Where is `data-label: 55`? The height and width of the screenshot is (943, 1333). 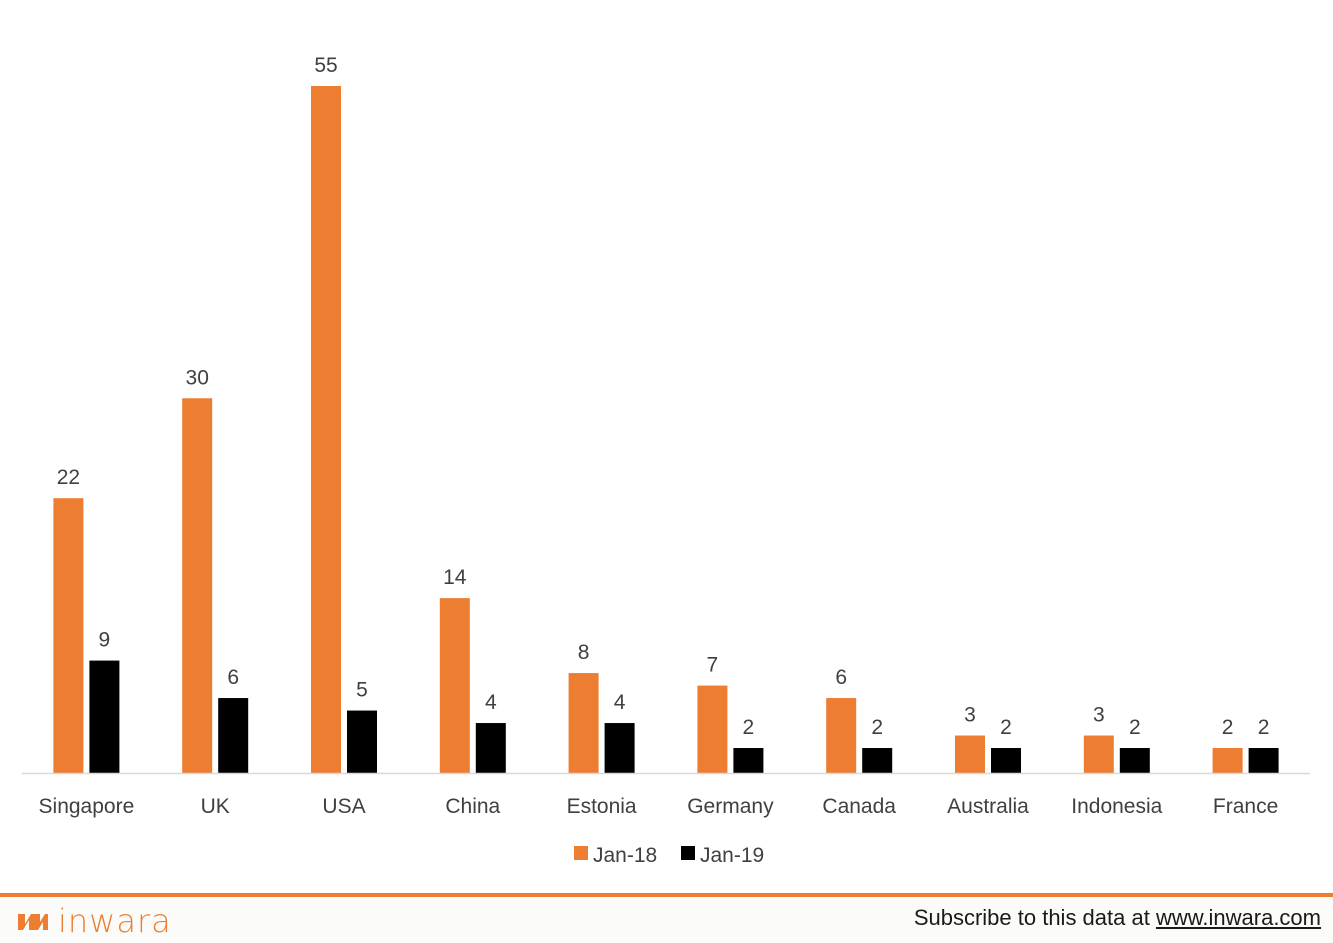
data-label: 55 is located at coordinates (325, 65).